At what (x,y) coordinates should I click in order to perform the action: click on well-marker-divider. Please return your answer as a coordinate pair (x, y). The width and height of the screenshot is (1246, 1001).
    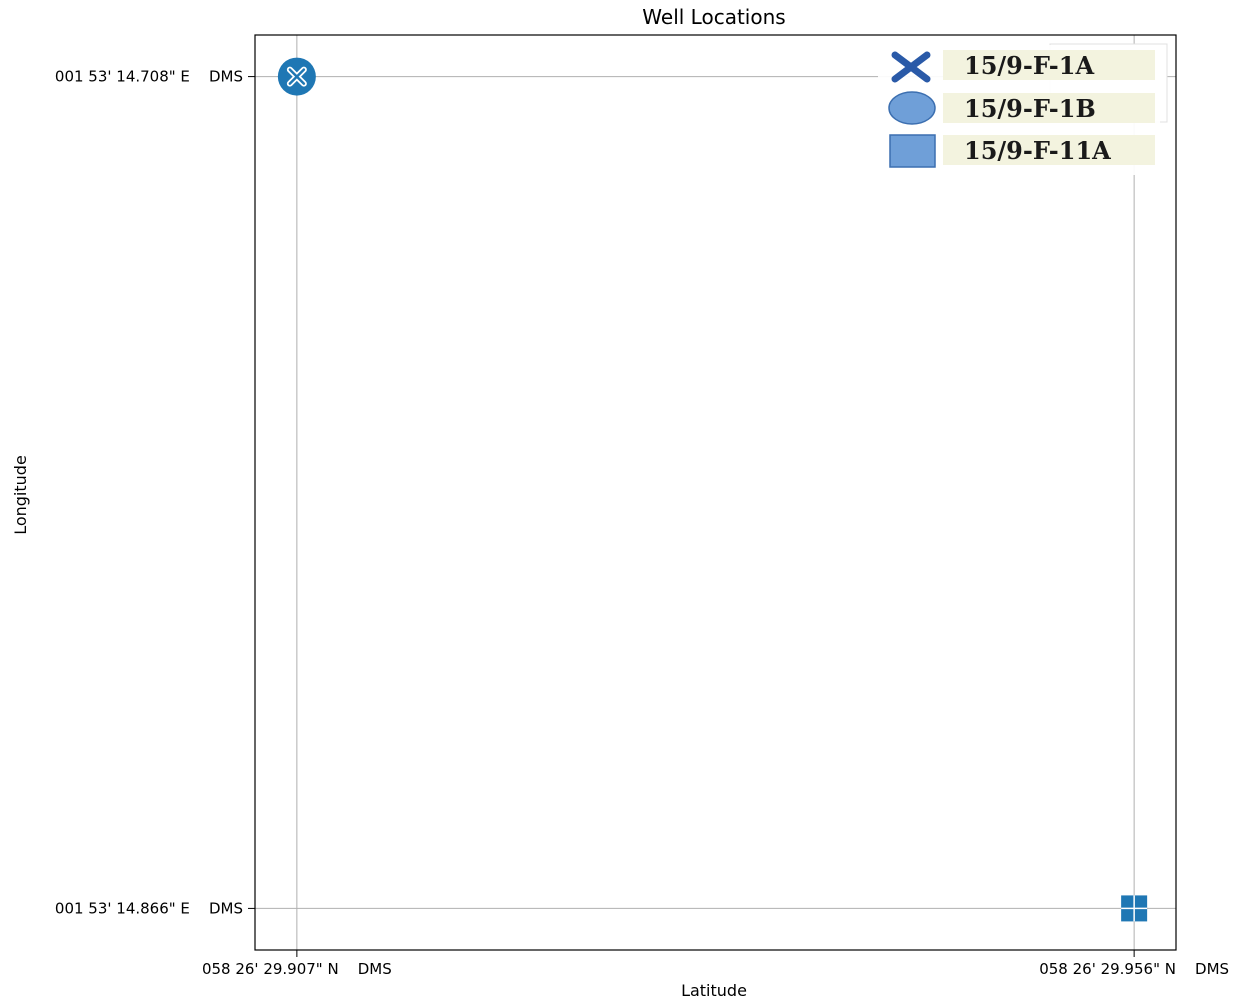
    Looking at the image, I should click on (1134, 908).